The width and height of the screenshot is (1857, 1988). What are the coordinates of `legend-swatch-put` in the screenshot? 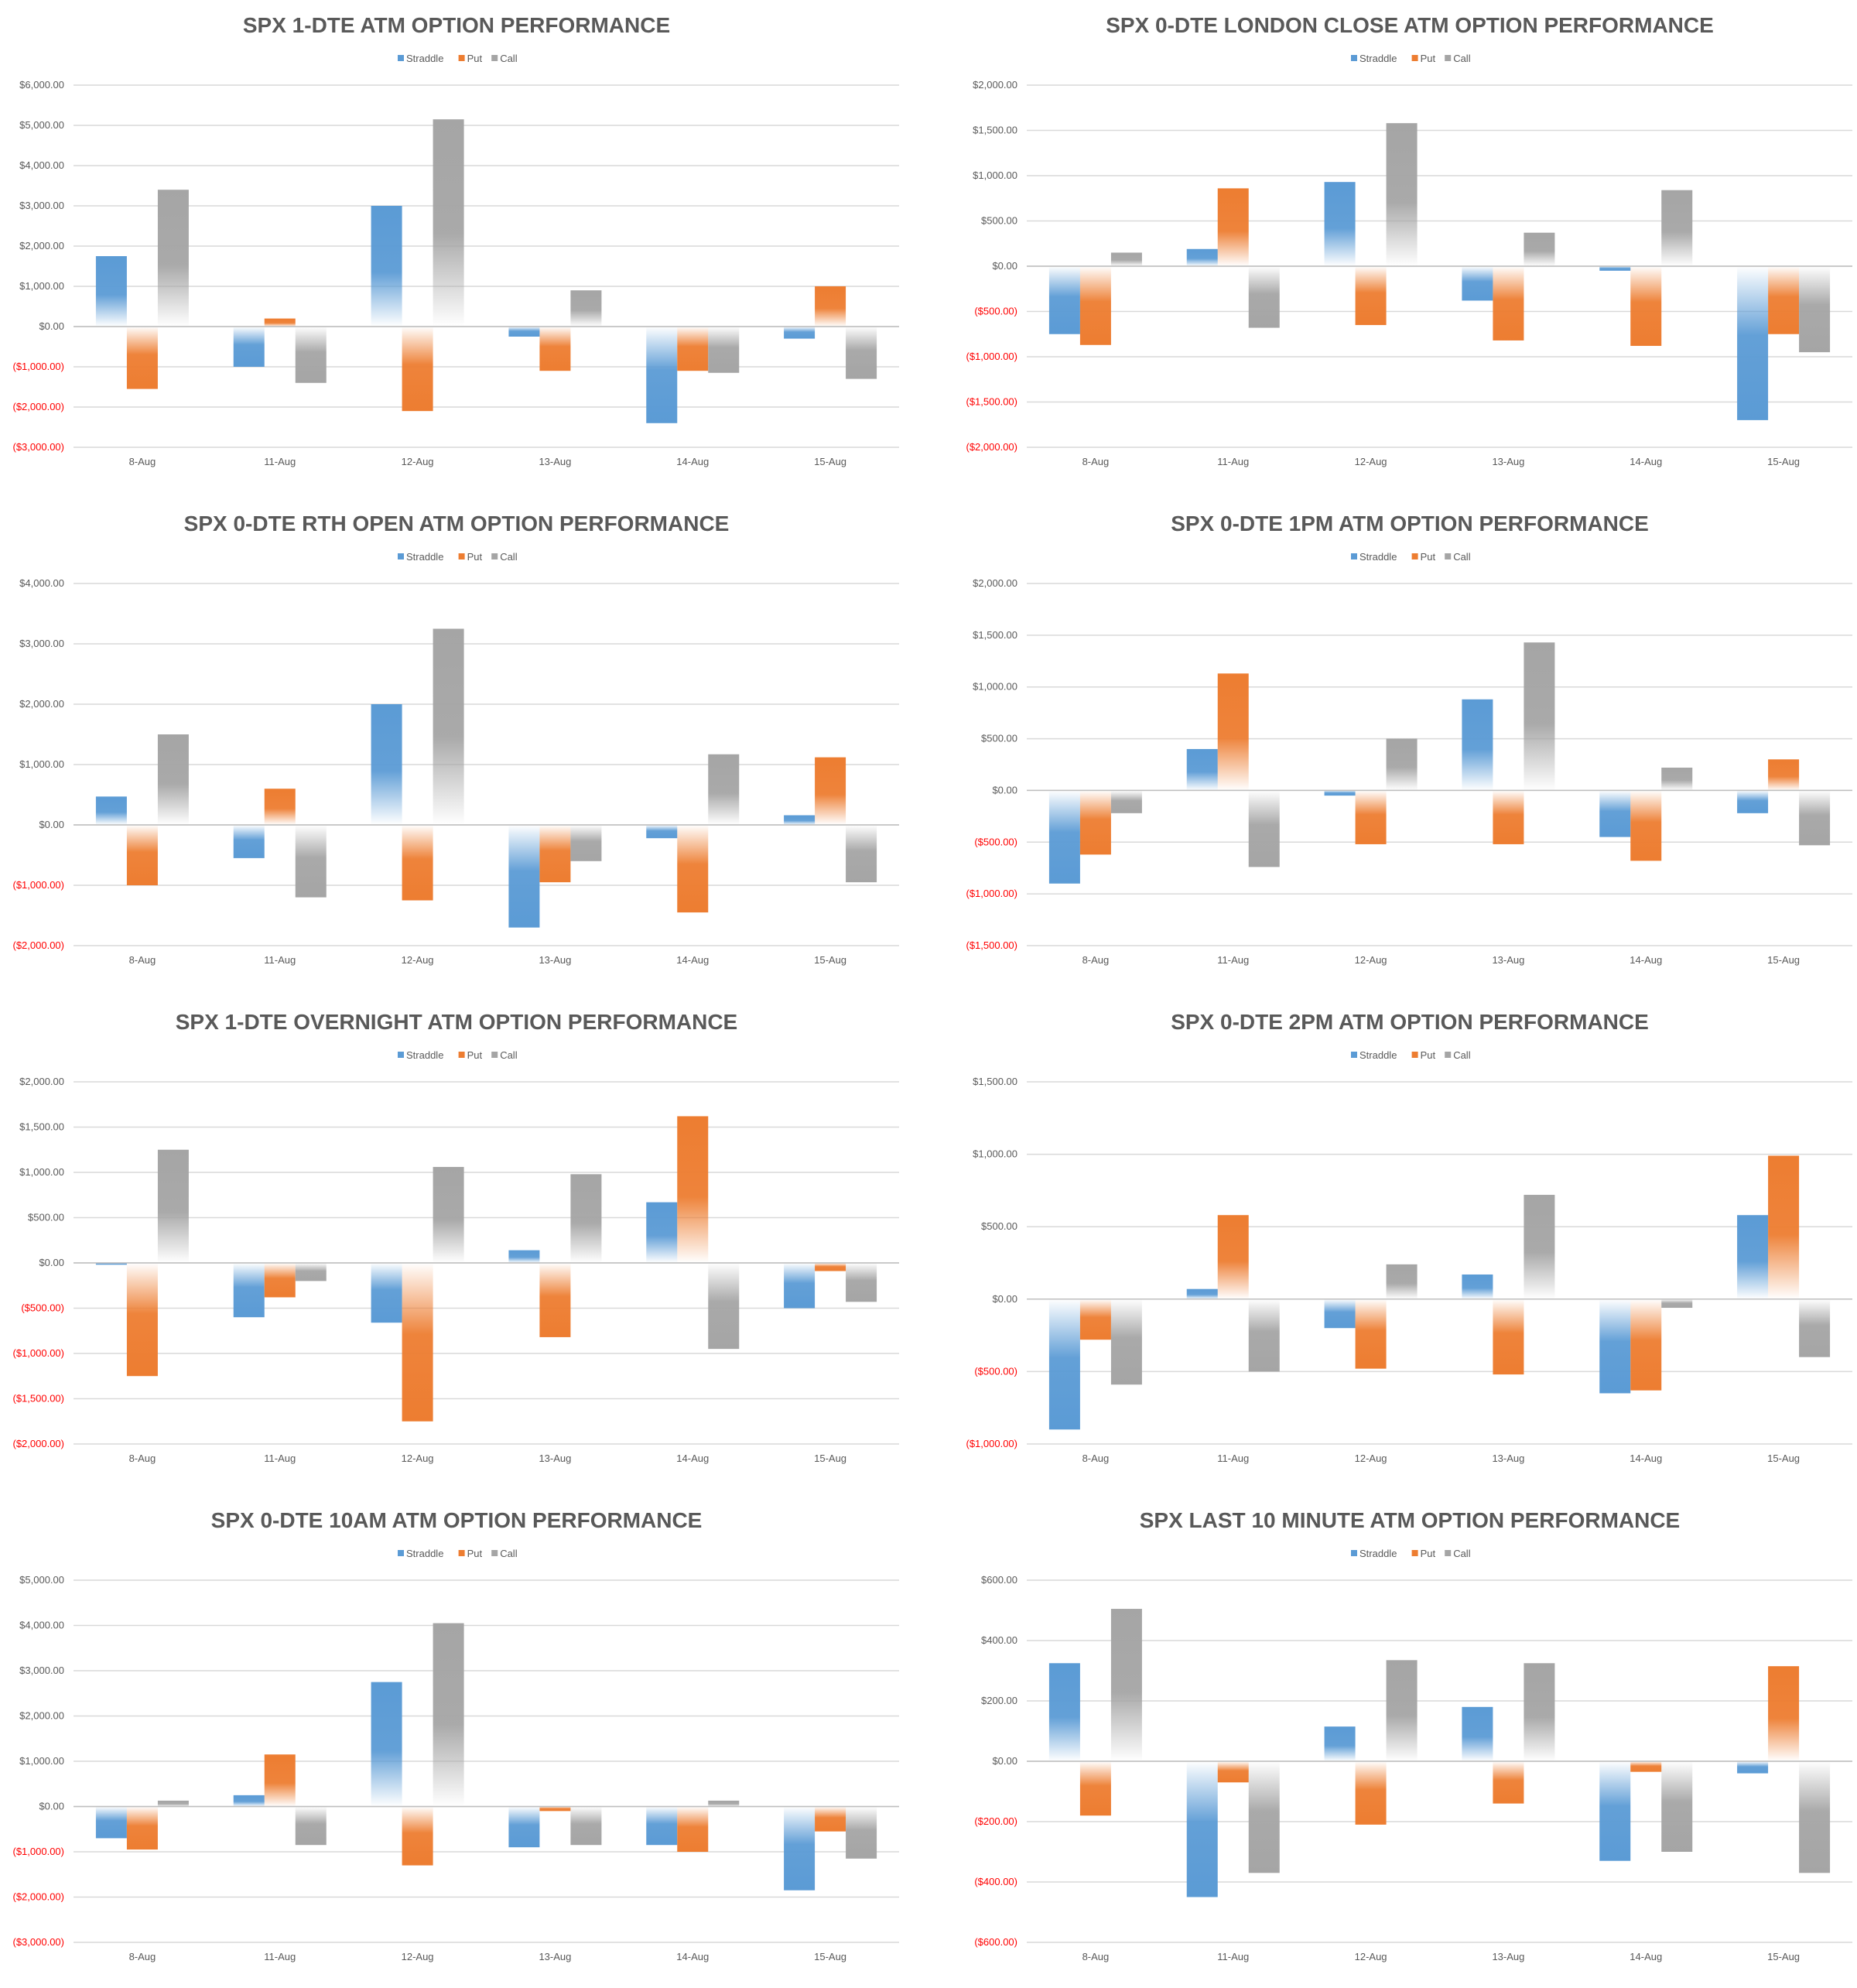 It's located at (462, 58).